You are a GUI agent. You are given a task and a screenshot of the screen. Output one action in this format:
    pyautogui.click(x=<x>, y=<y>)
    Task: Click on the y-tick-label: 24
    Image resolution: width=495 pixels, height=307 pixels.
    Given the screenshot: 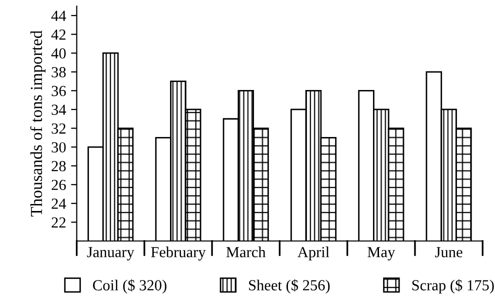 What is the action you would take?
    pyautogui.click(x=59, y=203)
    